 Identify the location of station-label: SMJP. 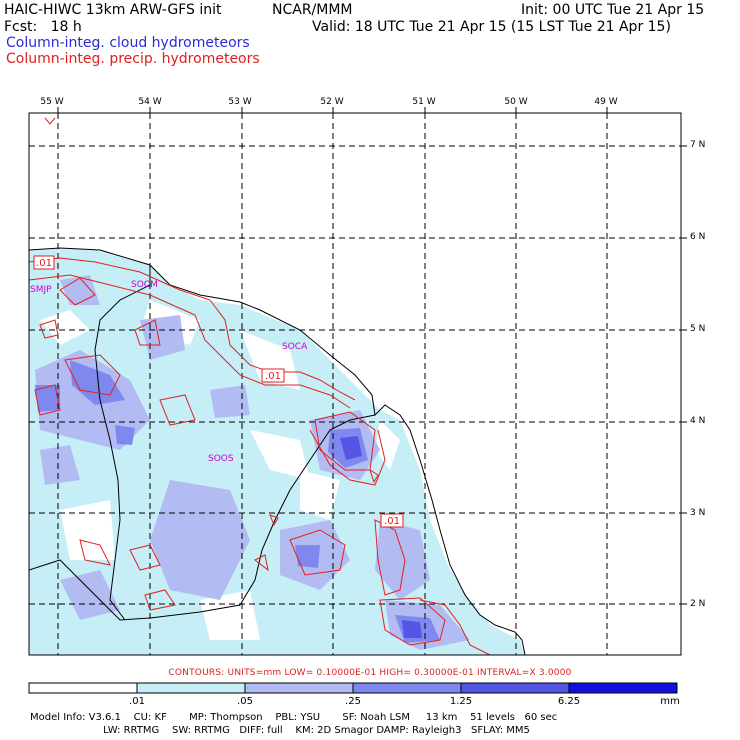
(41, 290).